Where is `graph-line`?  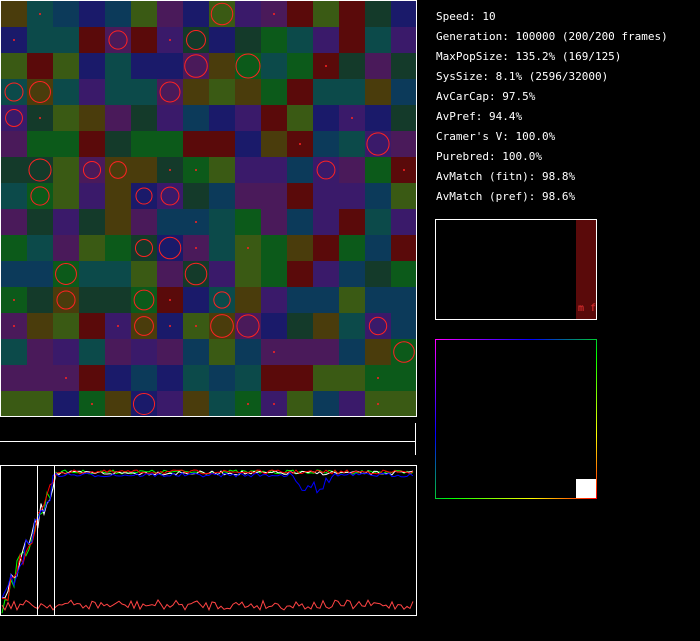
graph-line is located at coordinates (208, 535).